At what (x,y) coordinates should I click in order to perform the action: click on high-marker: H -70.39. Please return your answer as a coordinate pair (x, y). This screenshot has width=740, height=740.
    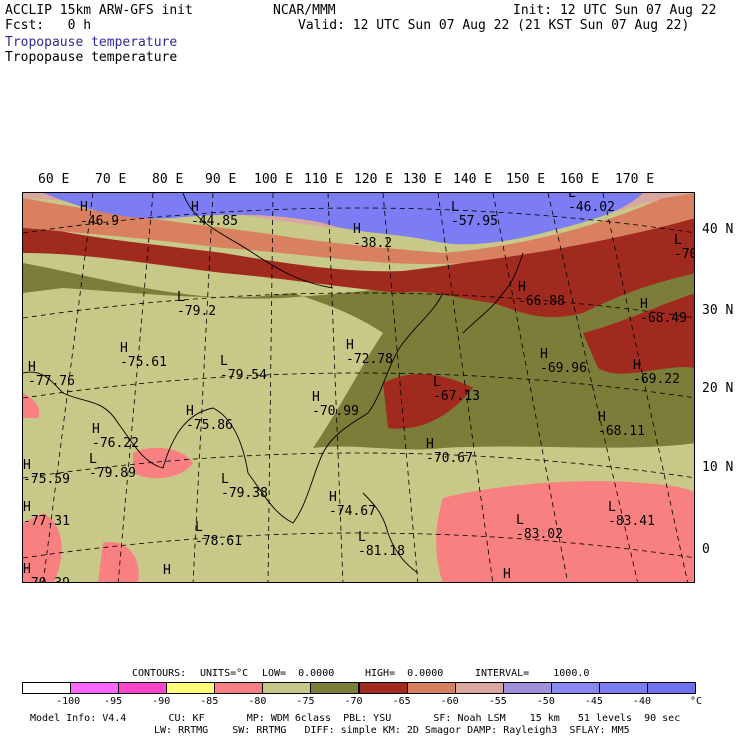
    Looking at the image, I should click on (46, 572).